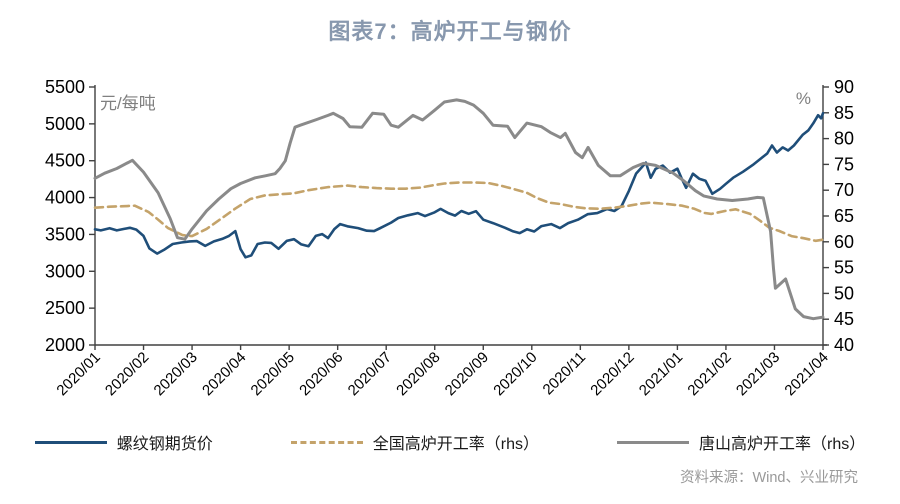 This screenshot has width=900, height=504. What do you see at coordinates (128, 103) in the screenshot?
I see `left-axis-unit-label: 元/每吨` at bounding box center [128, 103].